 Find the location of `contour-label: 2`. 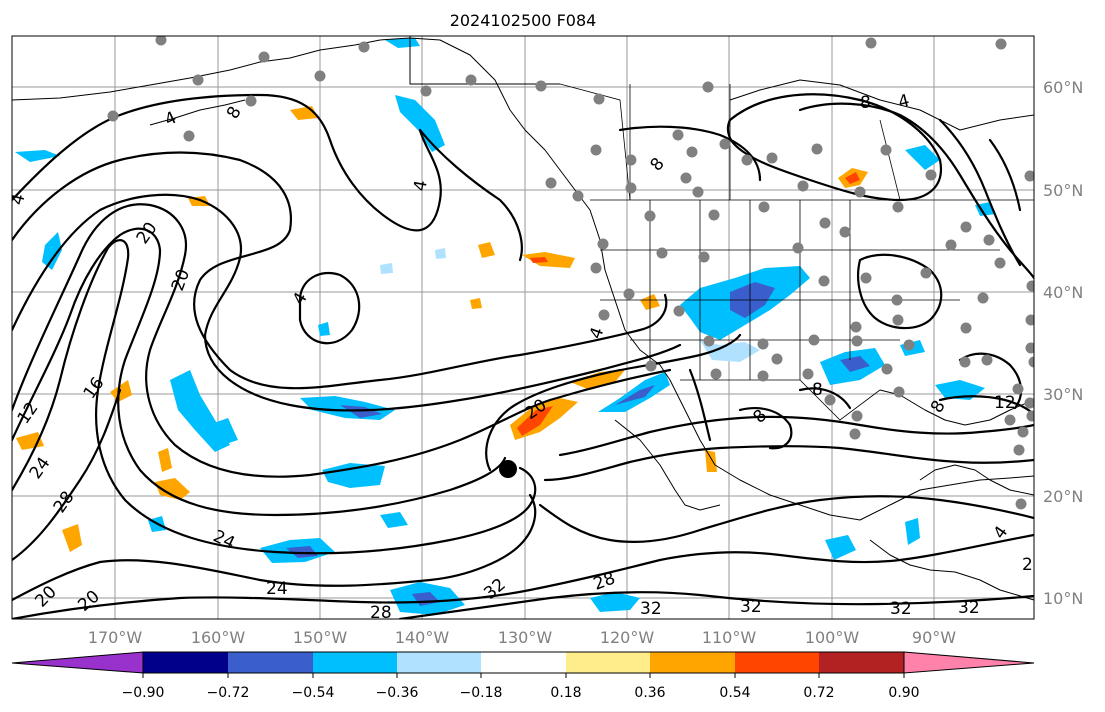

contour-label: 2 is located at coordinates (1027, 565).